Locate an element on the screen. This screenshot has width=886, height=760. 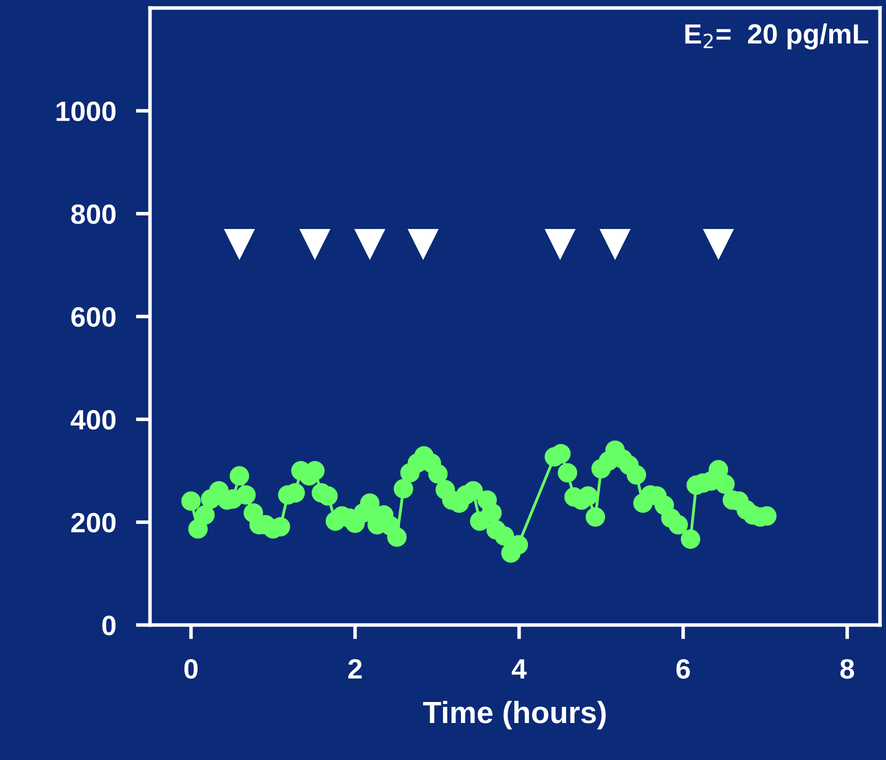
x-tick-label: 0 is located at coordinates (191, 669).